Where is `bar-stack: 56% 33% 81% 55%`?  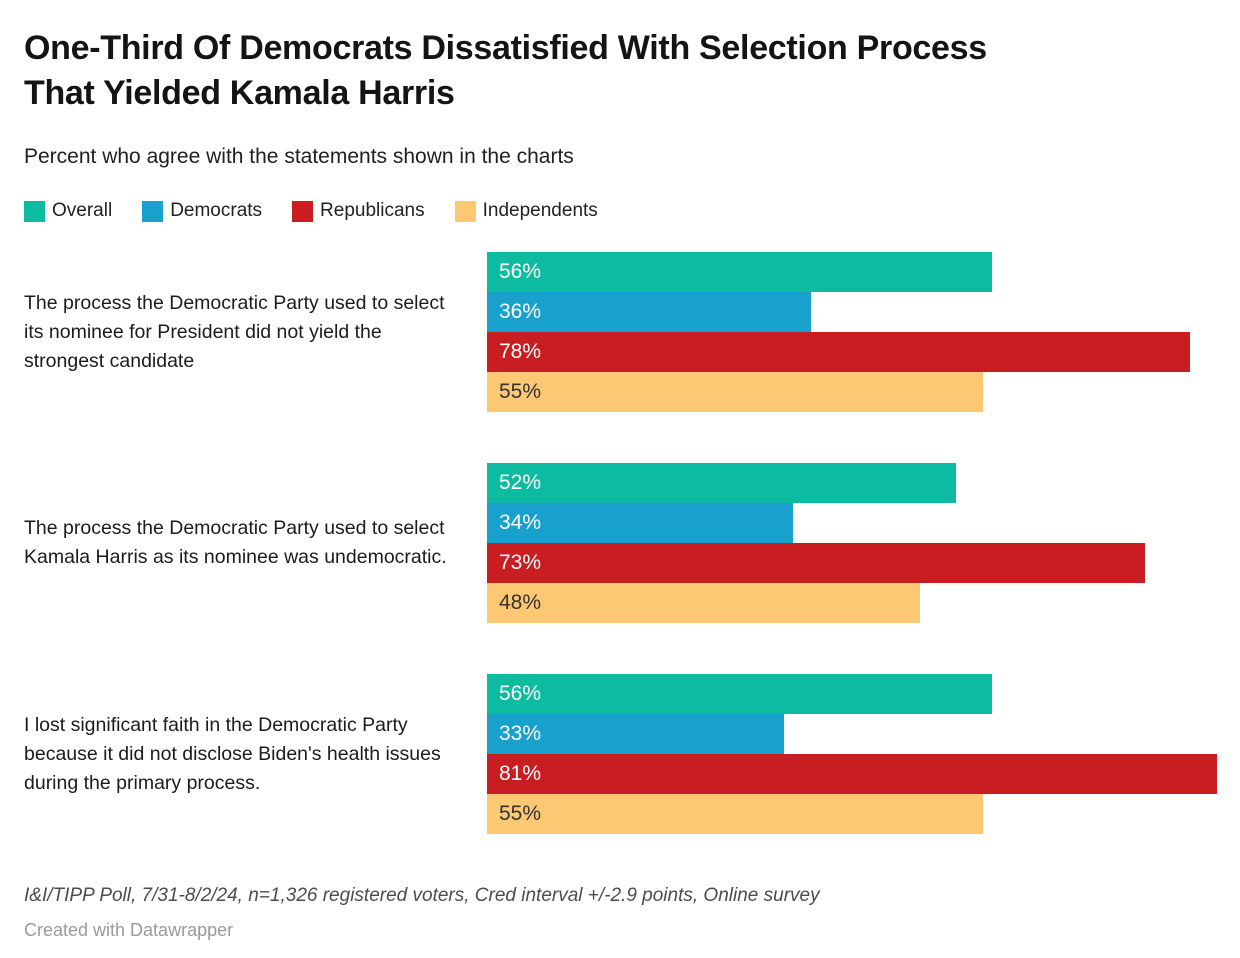 bar-stack: 56% 33% 81% 55% is located at coordinates (852, 754).